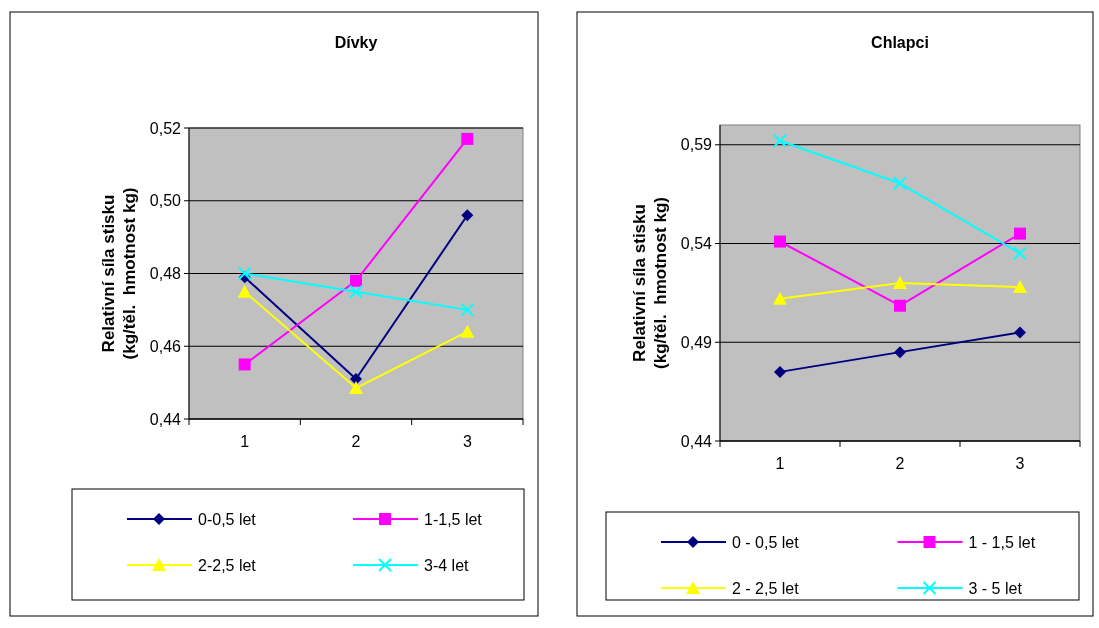 This screenshot has width=1099, height=628. What do you see at coordinates (1002, 542) in the screenshot?
I see `legend-label: 1 - 1,5 let` at bounding box center [1002, 542].